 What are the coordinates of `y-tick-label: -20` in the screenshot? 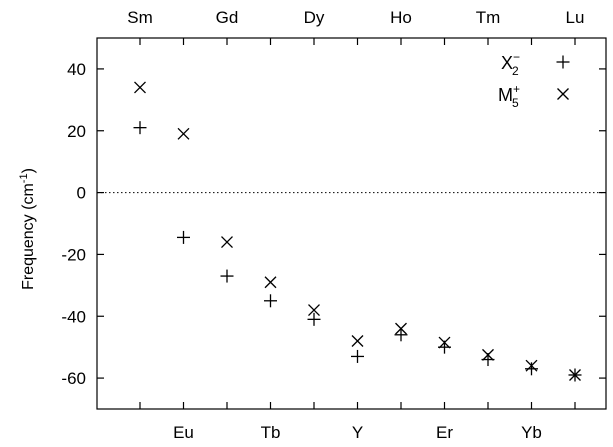 It's located at (73, 254).